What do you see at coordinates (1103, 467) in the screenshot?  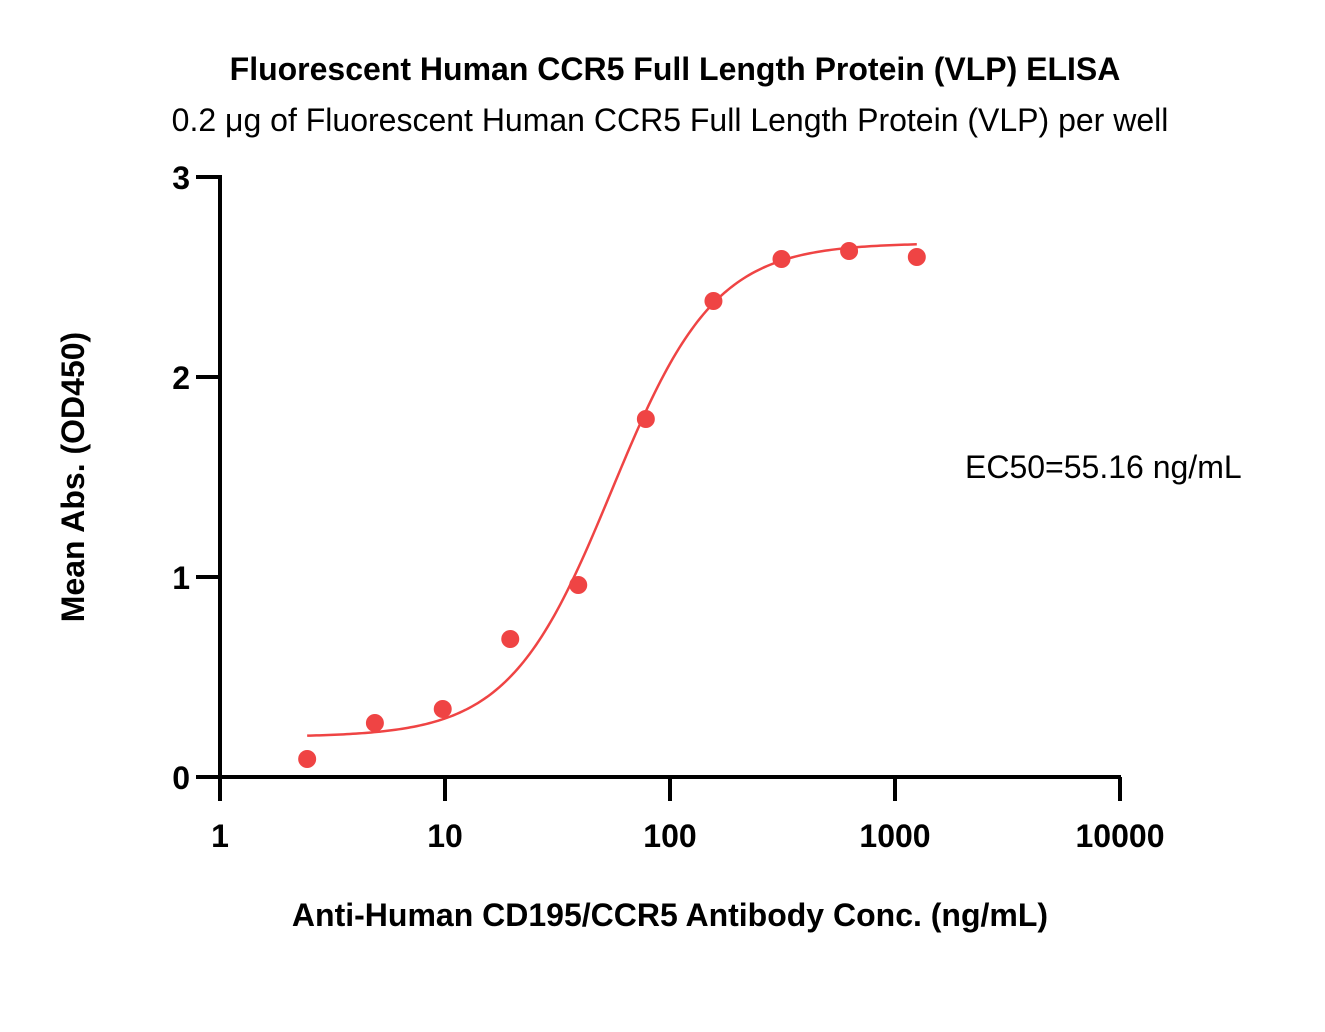 I see `ec50-annotation: EC50=55.16 ng/mL` at bounding box center [1103, 467].